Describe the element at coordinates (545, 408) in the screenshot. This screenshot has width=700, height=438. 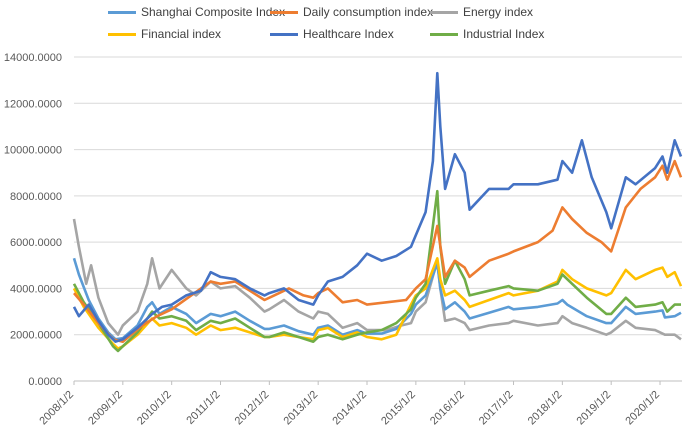
I see `x-tick-label: 2018/1/2` at that location.